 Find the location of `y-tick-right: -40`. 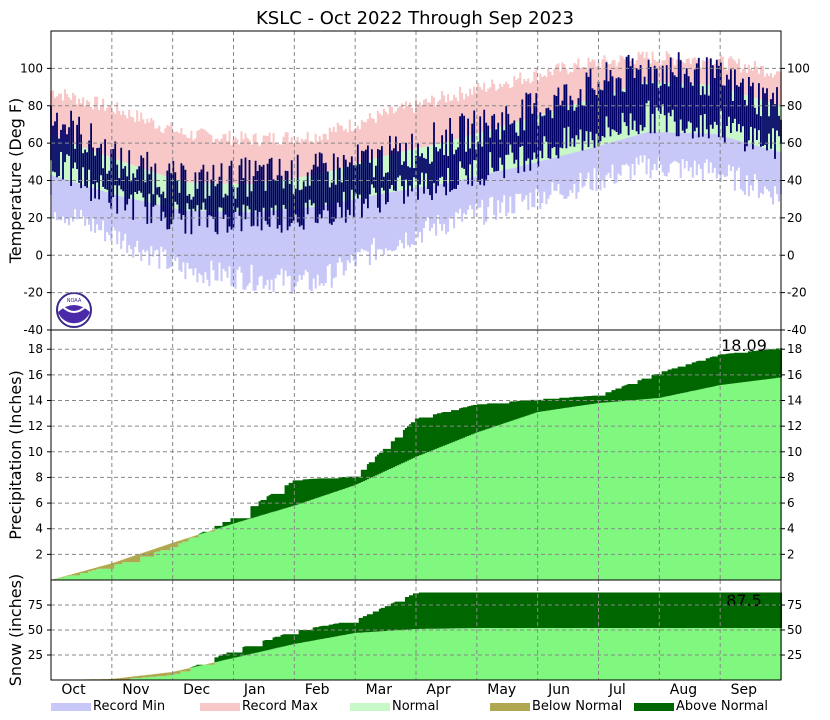

y-tick-right: -40 is located at coordinates (797, 330).